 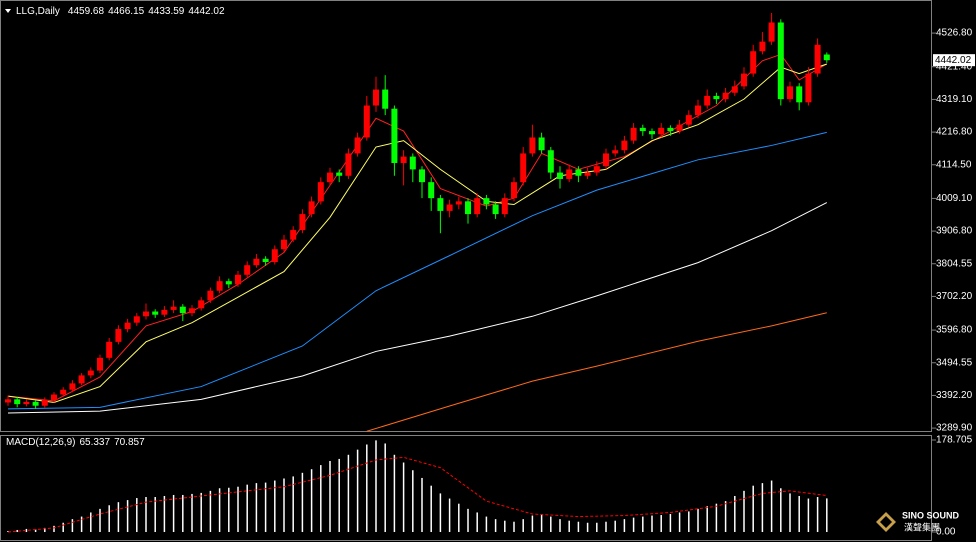 What do you see at coordinates (86, 11) in the screenshot?
I see `open: 4459.68` at bounding box center [86, 11].